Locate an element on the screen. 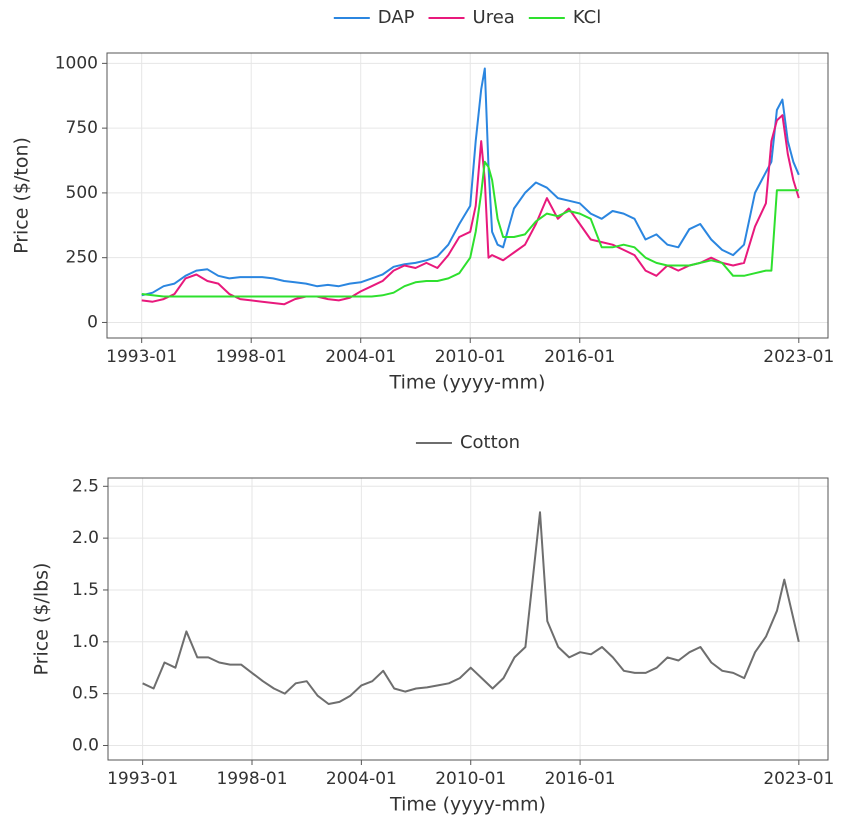 The width and height of the screenshot is (845, 821). y-tick-label: 500 is located at coordinates (82, 193).